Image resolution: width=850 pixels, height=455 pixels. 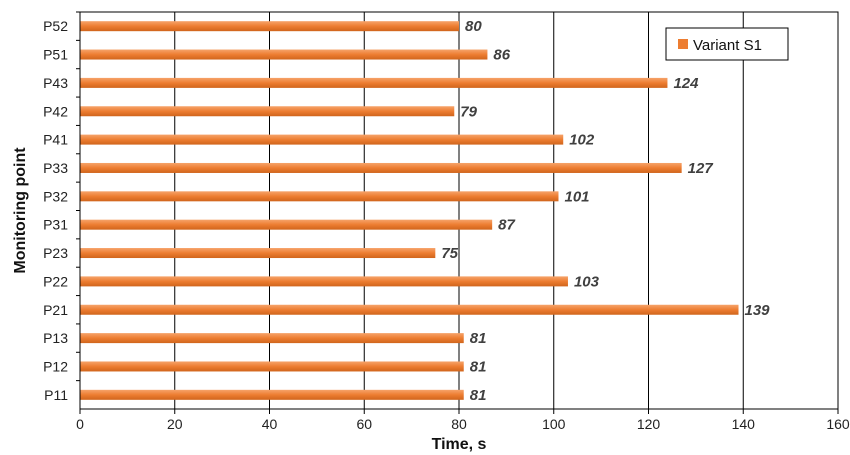 What do you see at coordinates (649, 424) in the screenshot?
I see `x-tick-label: 120` at bounding box center [649, 424].